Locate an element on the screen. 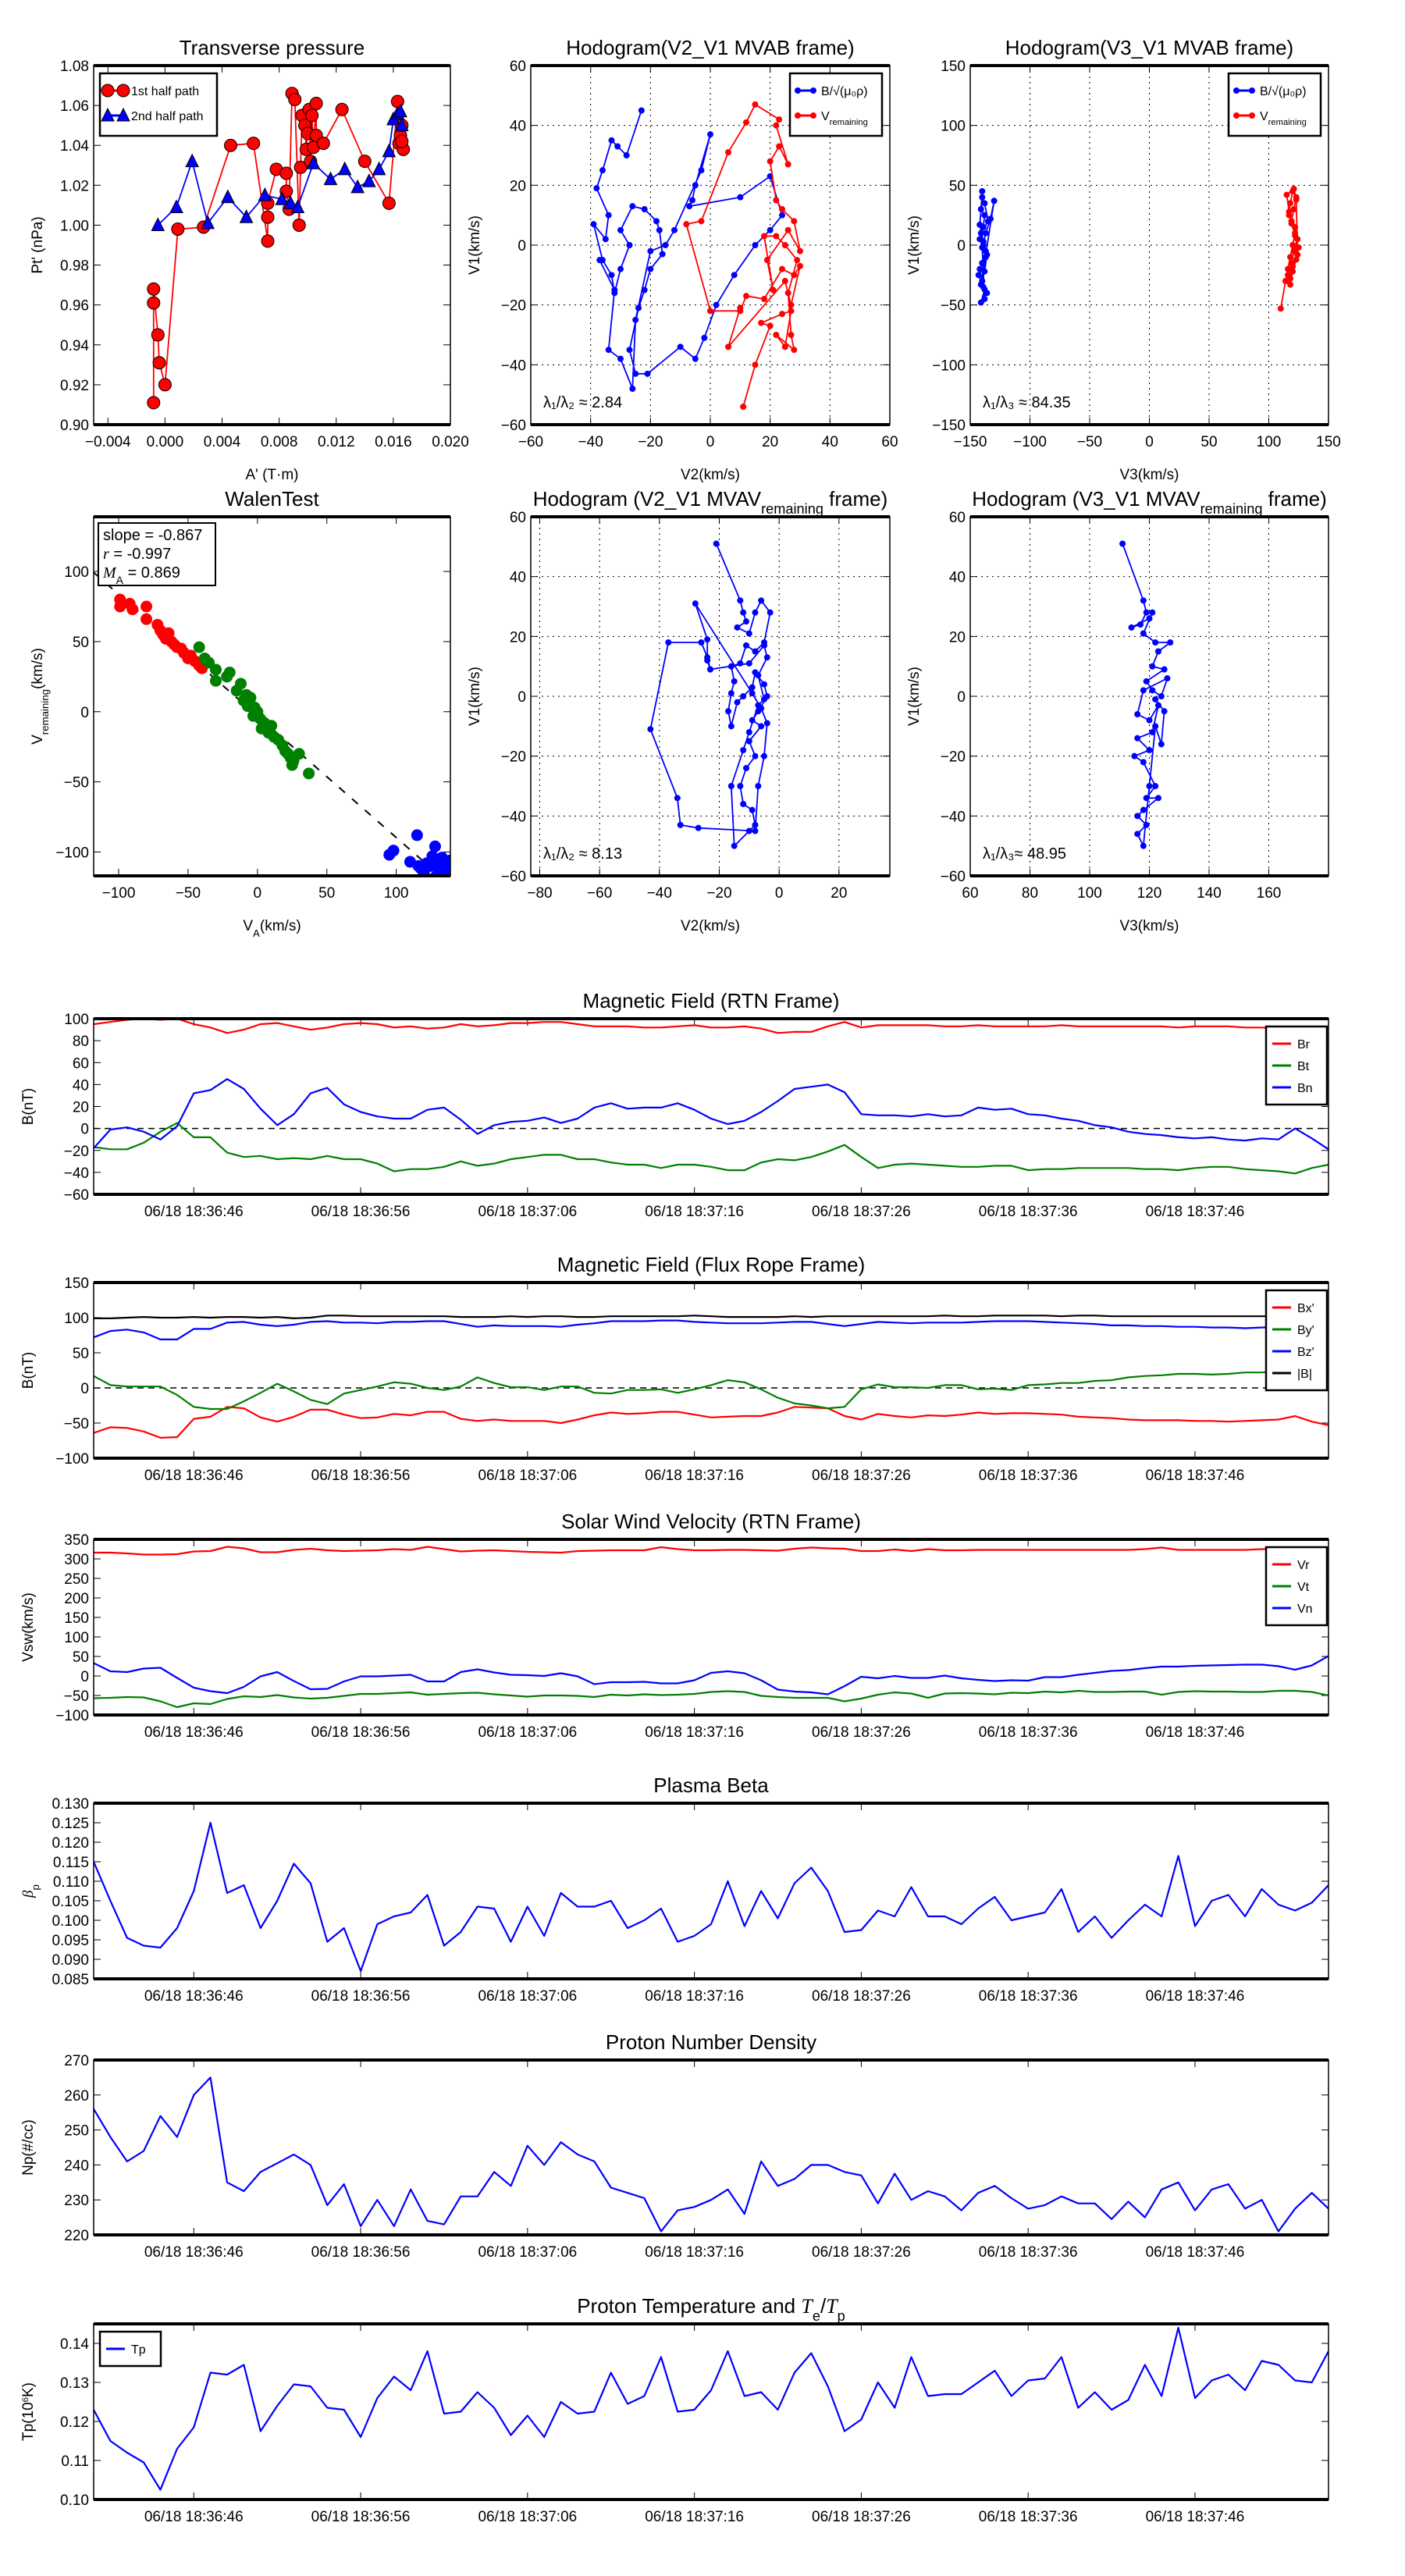 Image resolution: width=1405 pixels, height=2576 pixels. y-tick-label: 300 is located at coordinates (76, 1560).